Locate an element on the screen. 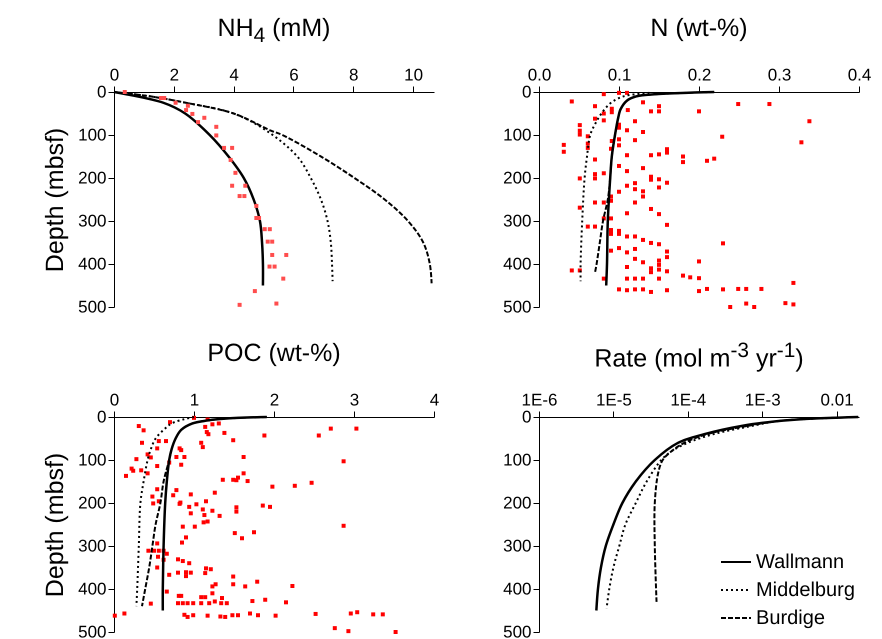 The image size is (882, 639). chart-title: POC (wt-%) is located at coordinates (274, 353).